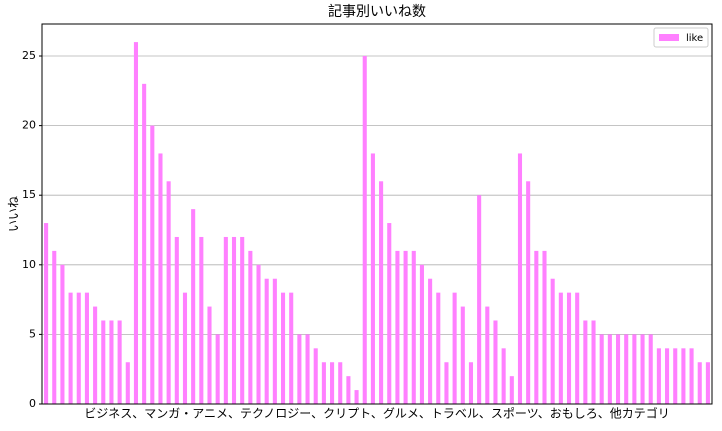 The image size is (722, 431). What do you see at coordinates (32, 403) in the screenshot?
I see `y-tick-label: 0` at bounding box center [32, 403].